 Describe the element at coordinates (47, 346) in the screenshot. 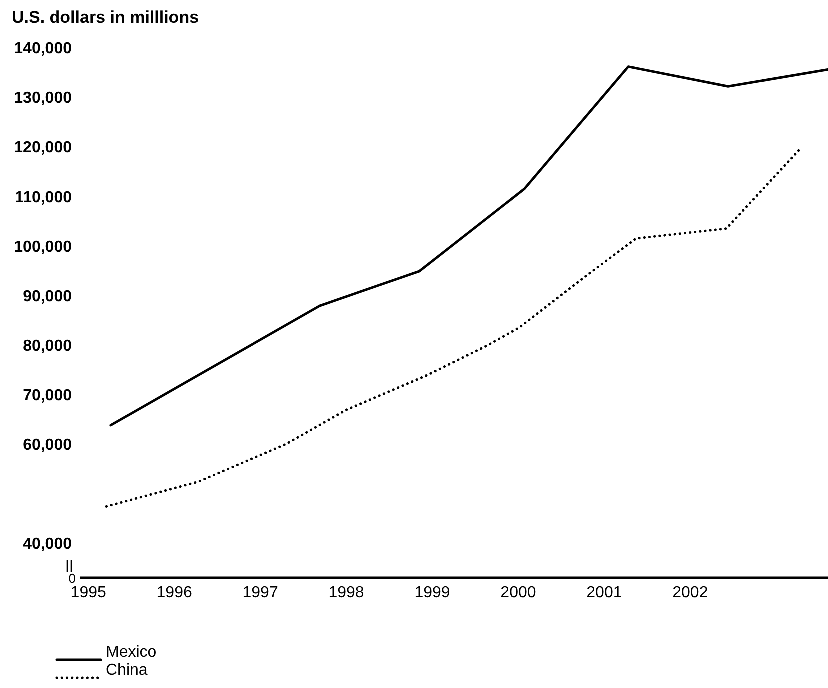

I see `y-tick-label: 80,000` at that location.